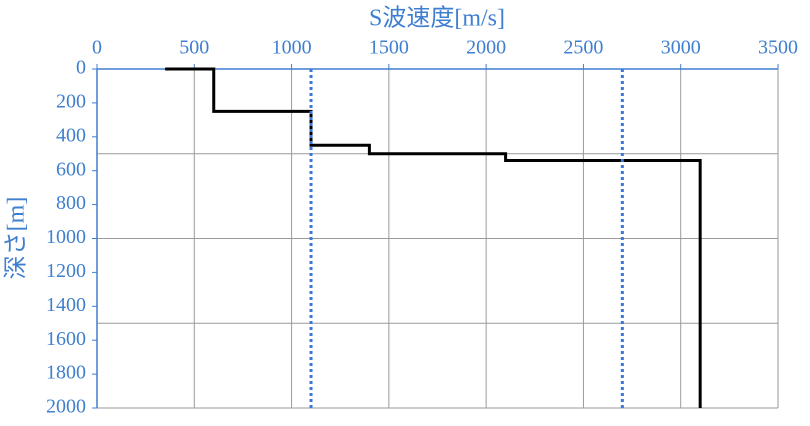 The width and height of the screenshot is (810, 426). I want to click on x-tick-label: 2000, so click(486, 48).